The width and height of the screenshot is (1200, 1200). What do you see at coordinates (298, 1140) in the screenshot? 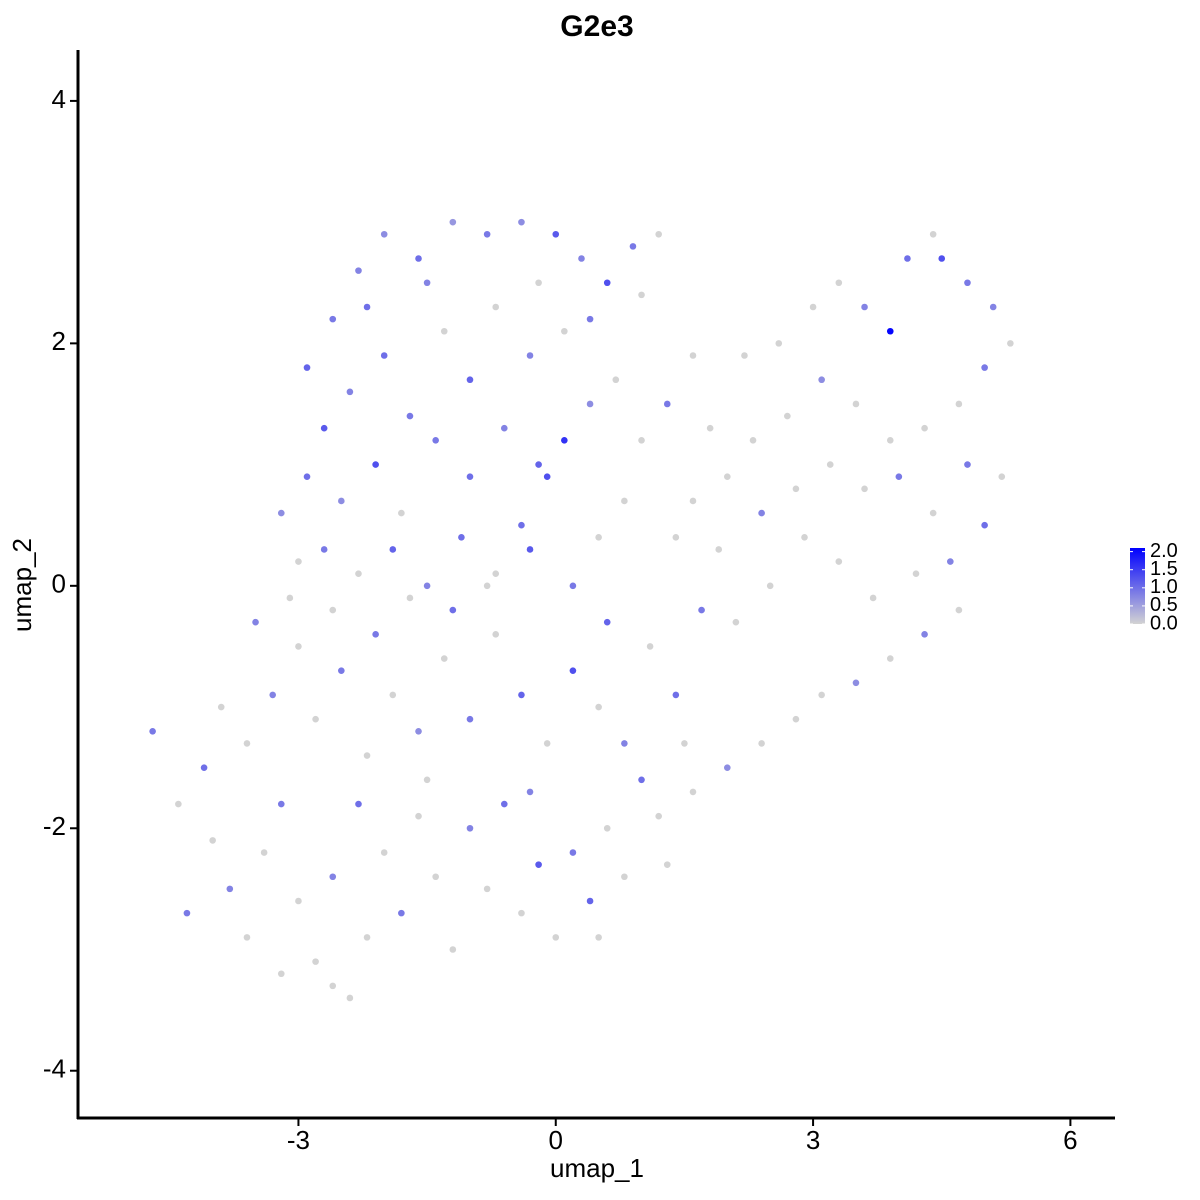
I see `x-tick-label: -3` at bounding box center [298, 1140].